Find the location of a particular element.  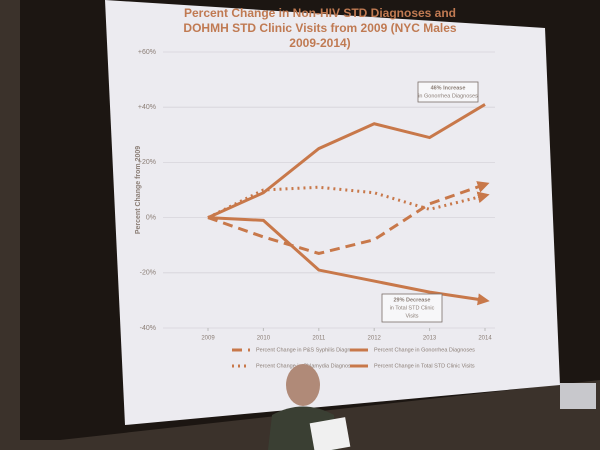

y-tick-label: -40% is located at coordinates (148, 328).